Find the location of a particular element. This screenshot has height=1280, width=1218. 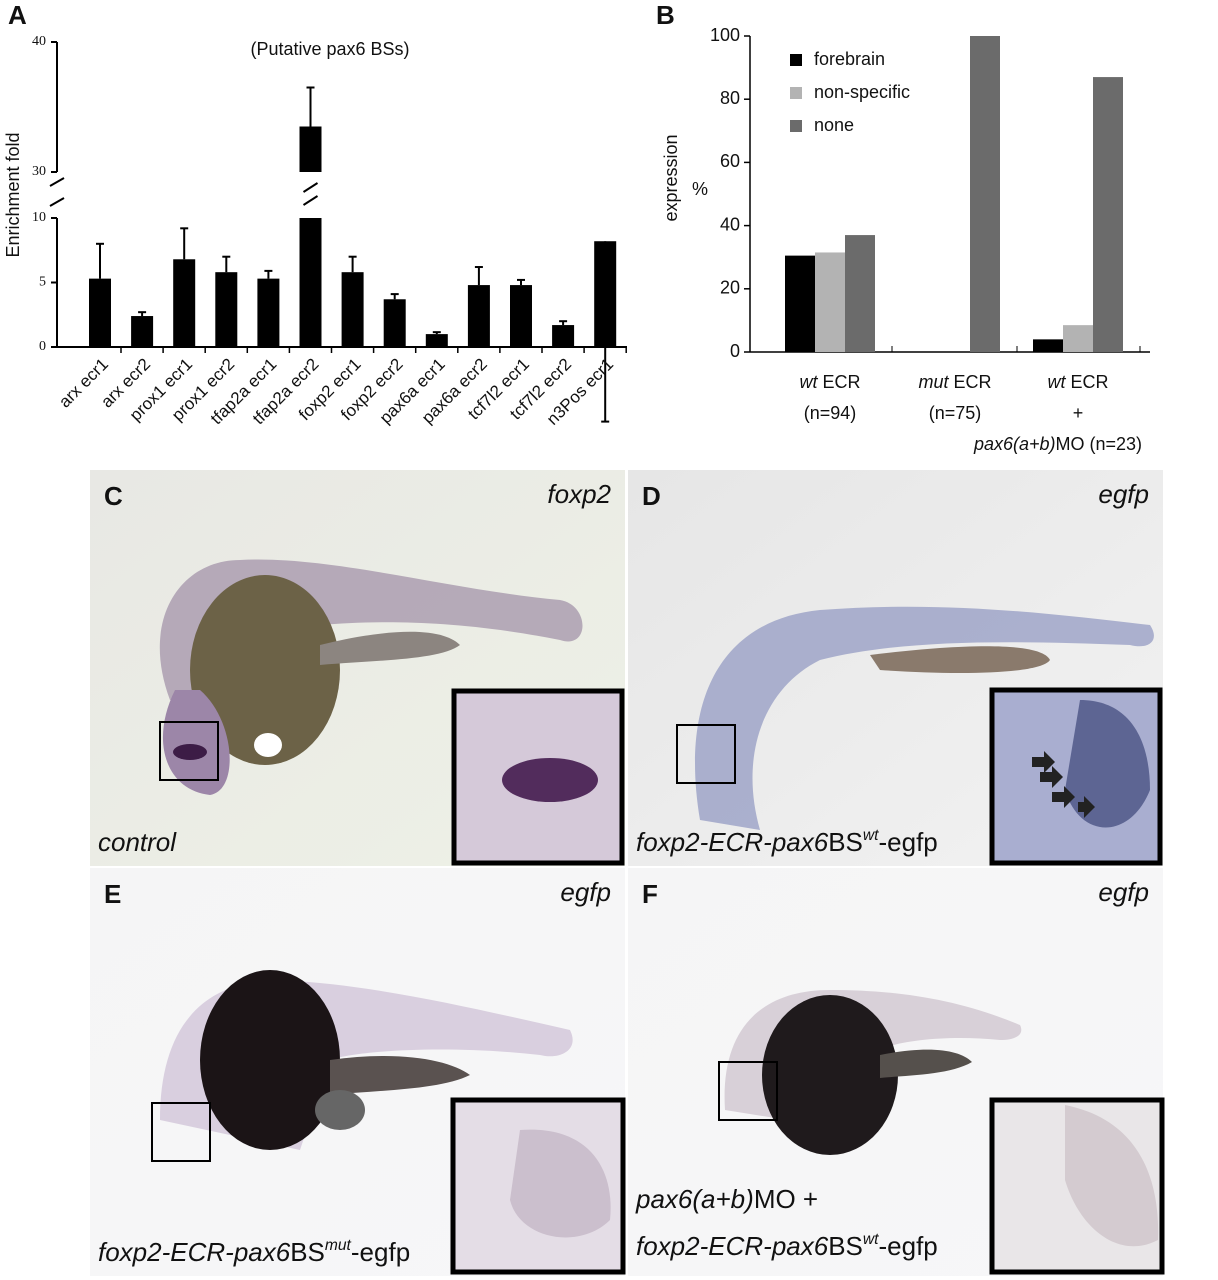

text-segment: + is located at coordinates (1078, 413).